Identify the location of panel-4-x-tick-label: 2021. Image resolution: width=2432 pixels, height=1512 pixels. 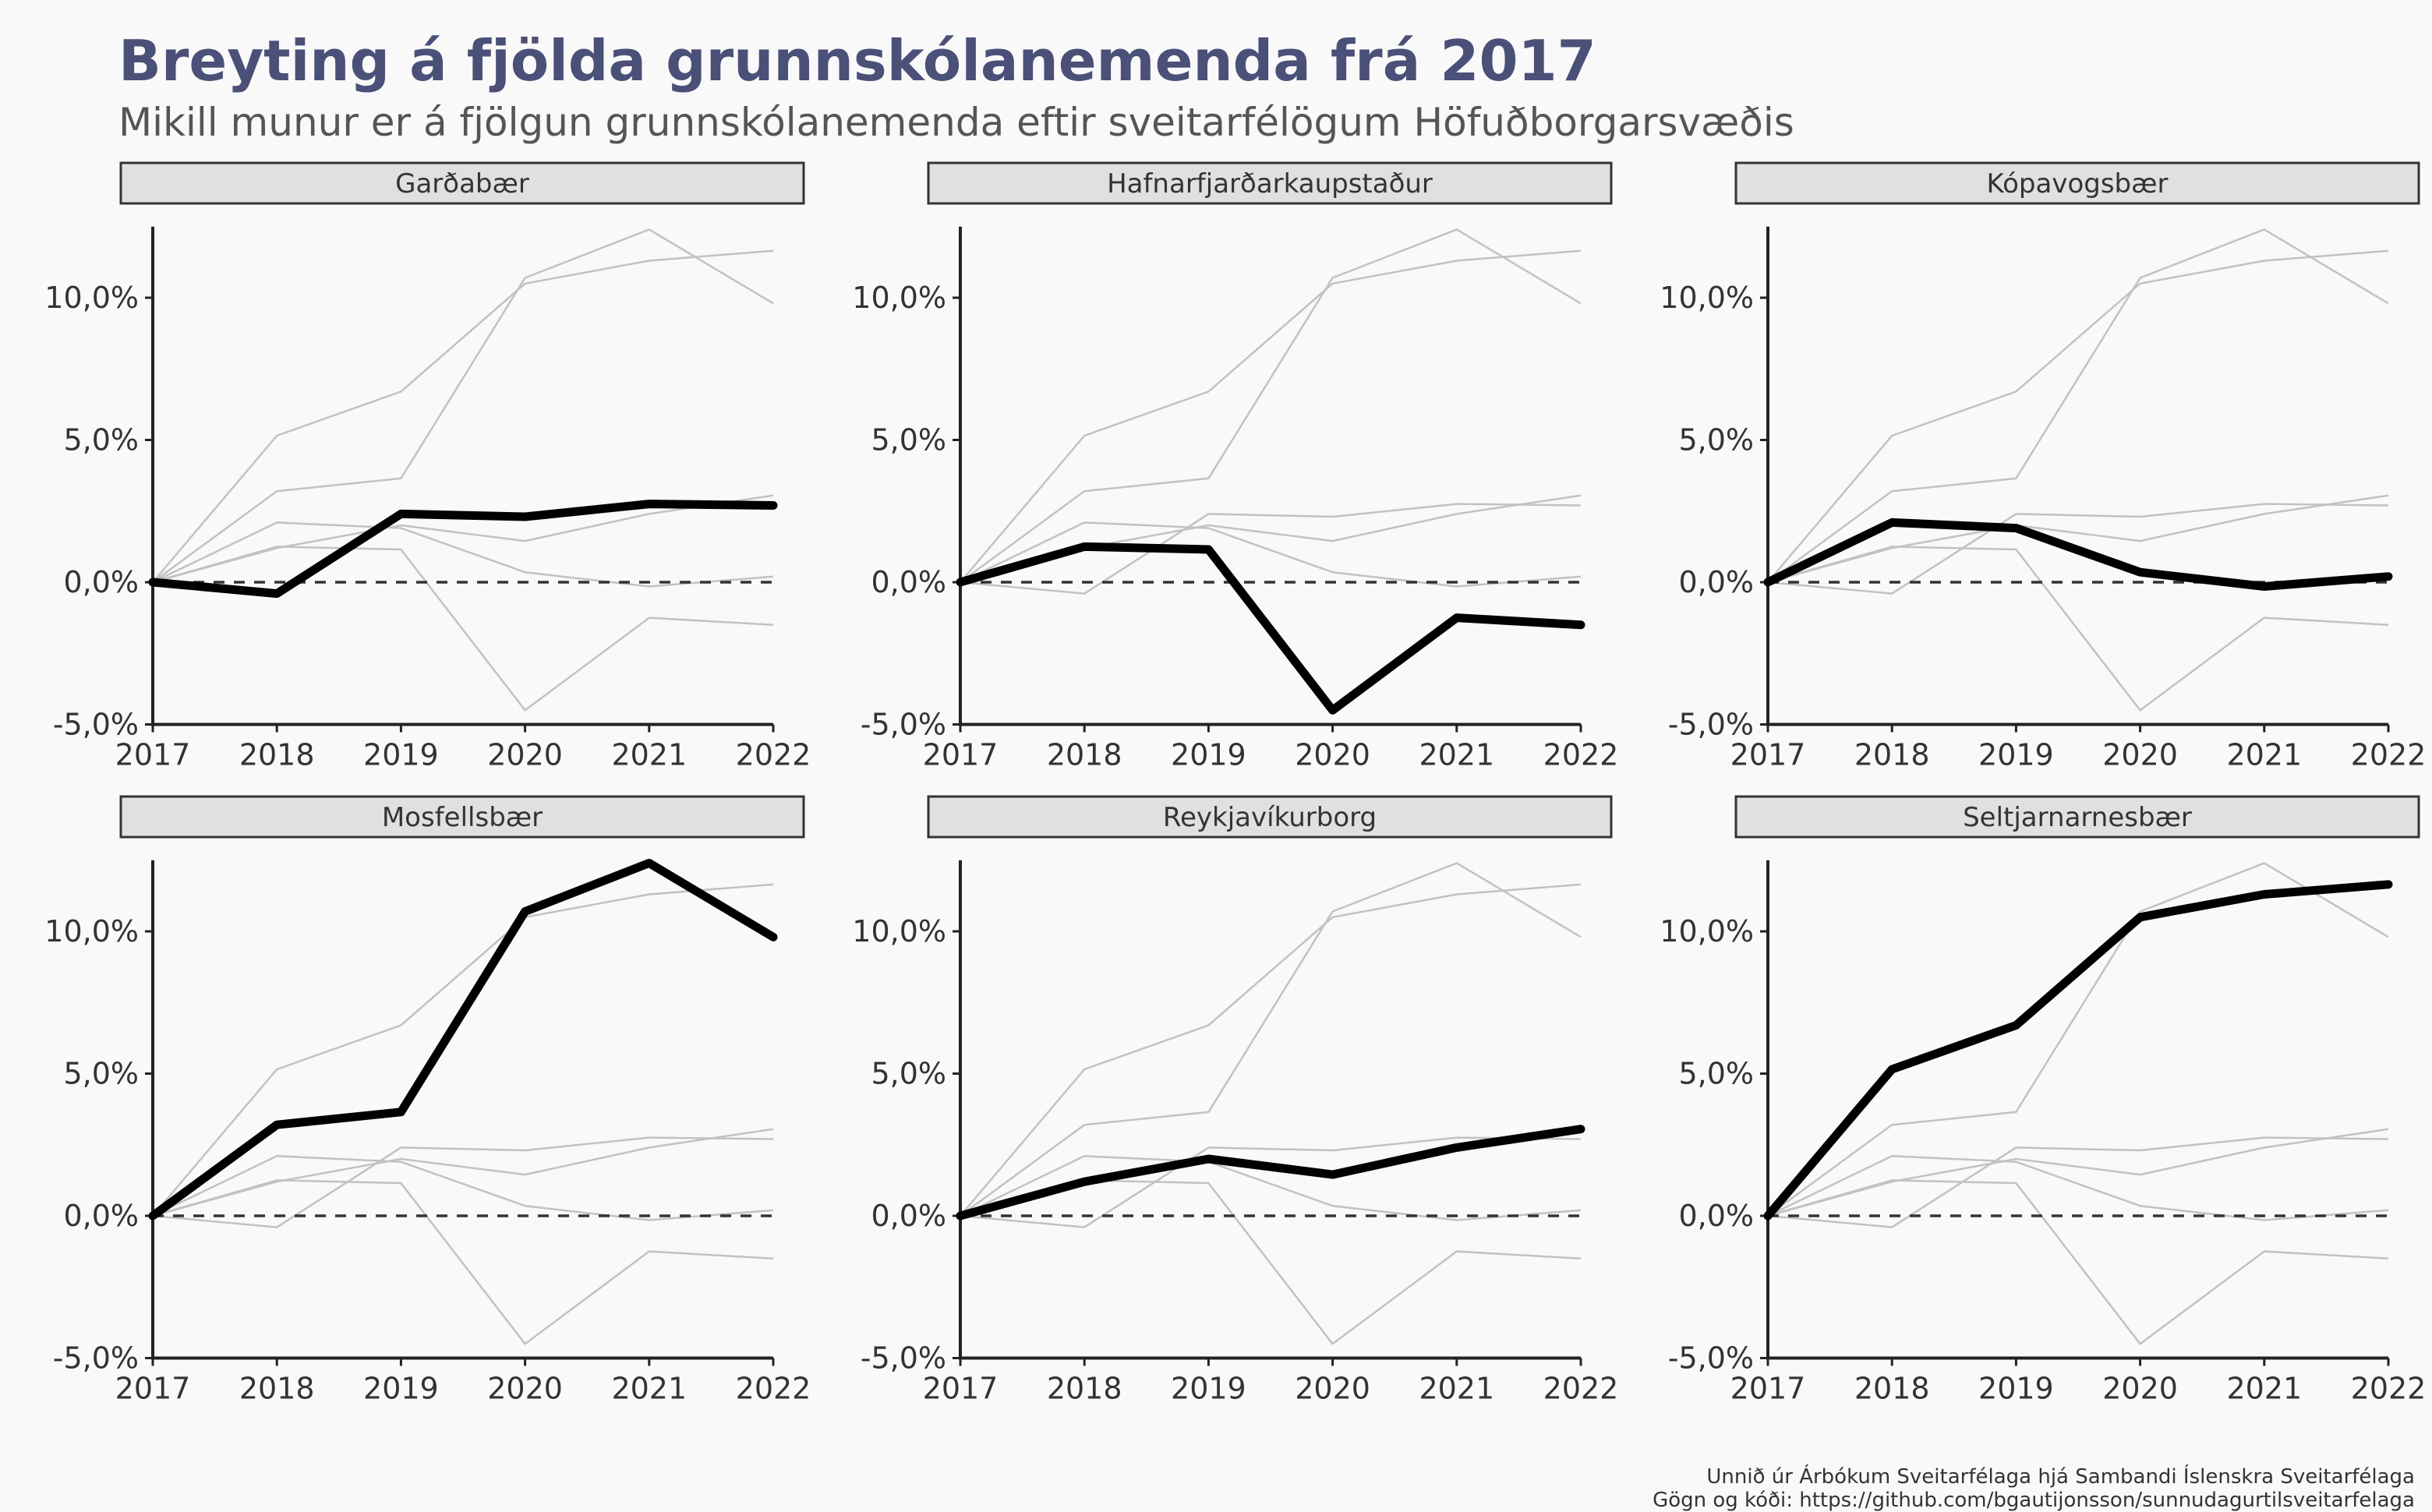
(649, 1389).